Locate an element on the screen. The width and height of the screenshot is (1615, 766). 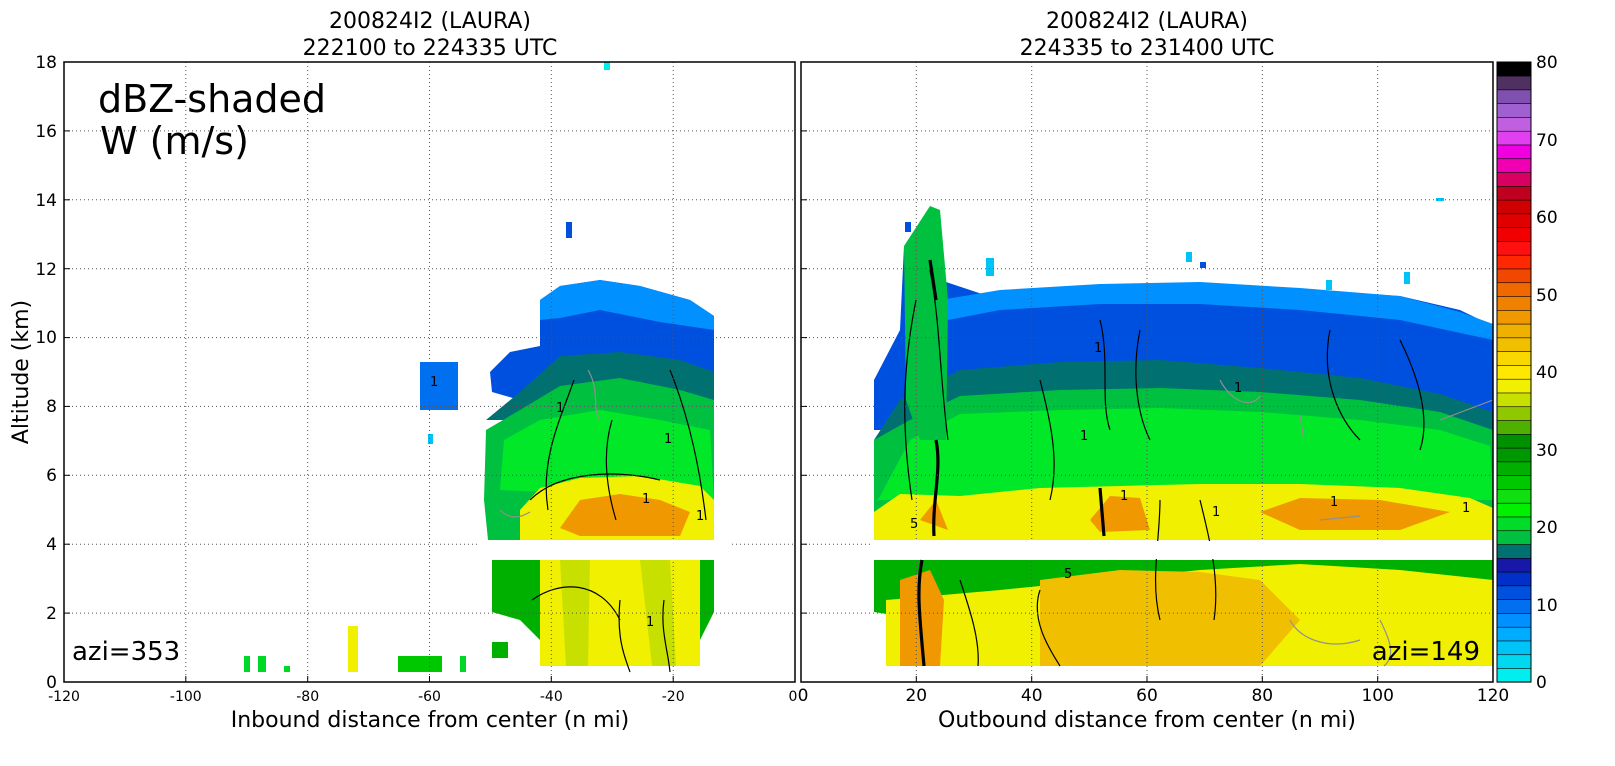
right-bright-band-orange is located at coordinates (1185, 514).